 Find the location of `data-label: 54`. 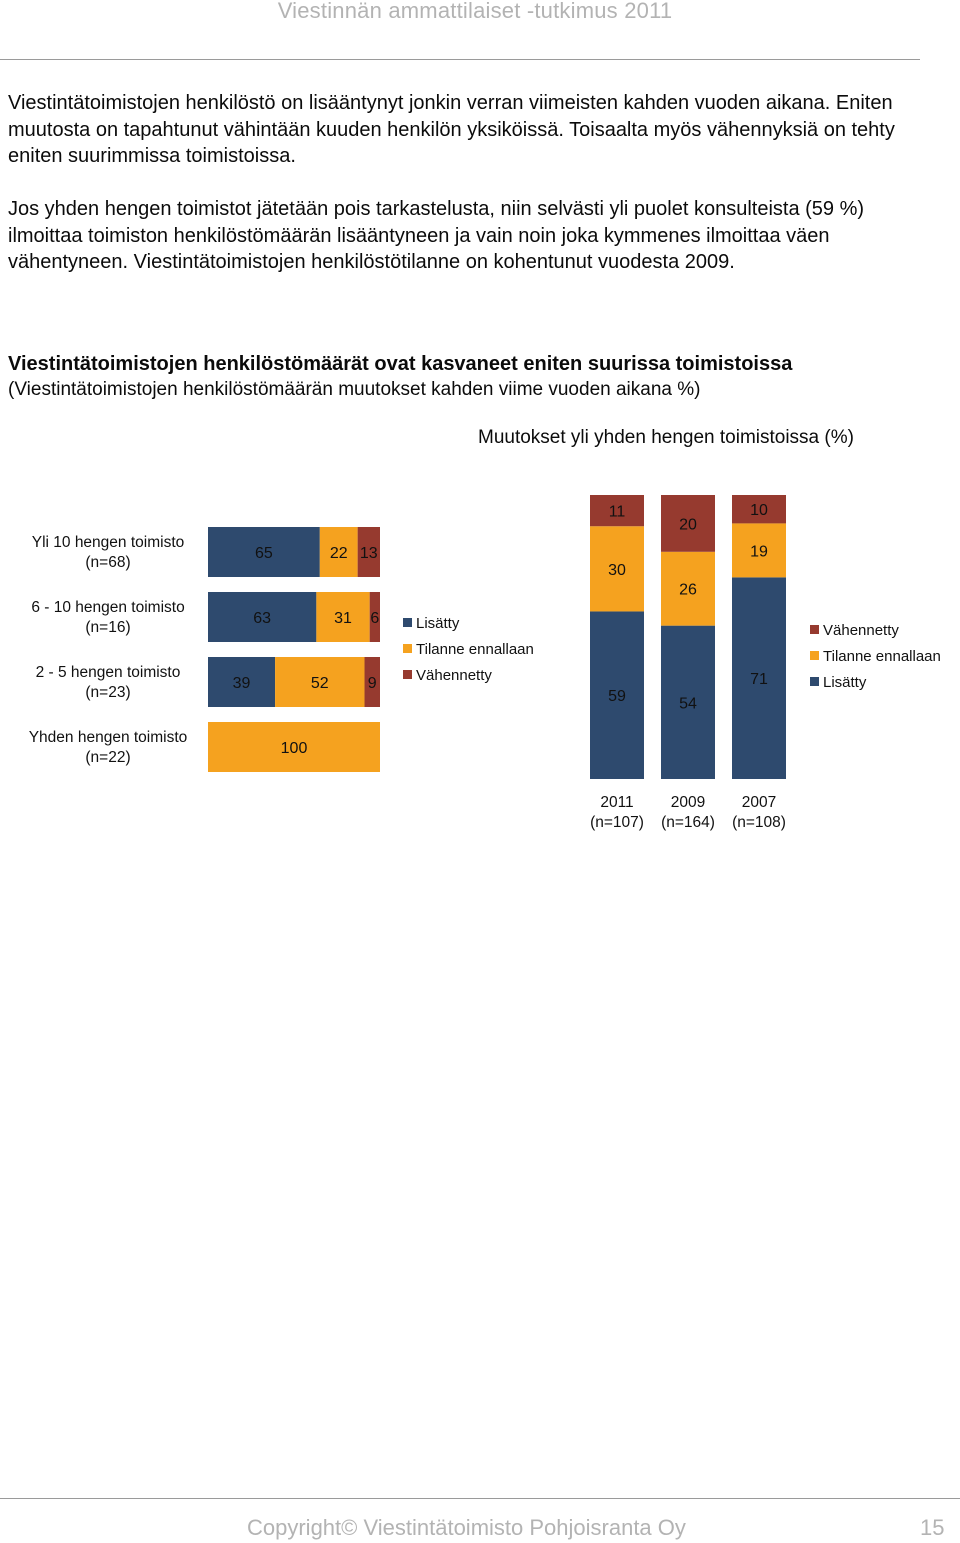

data-label: 54 is located at coordinates (688, 703).